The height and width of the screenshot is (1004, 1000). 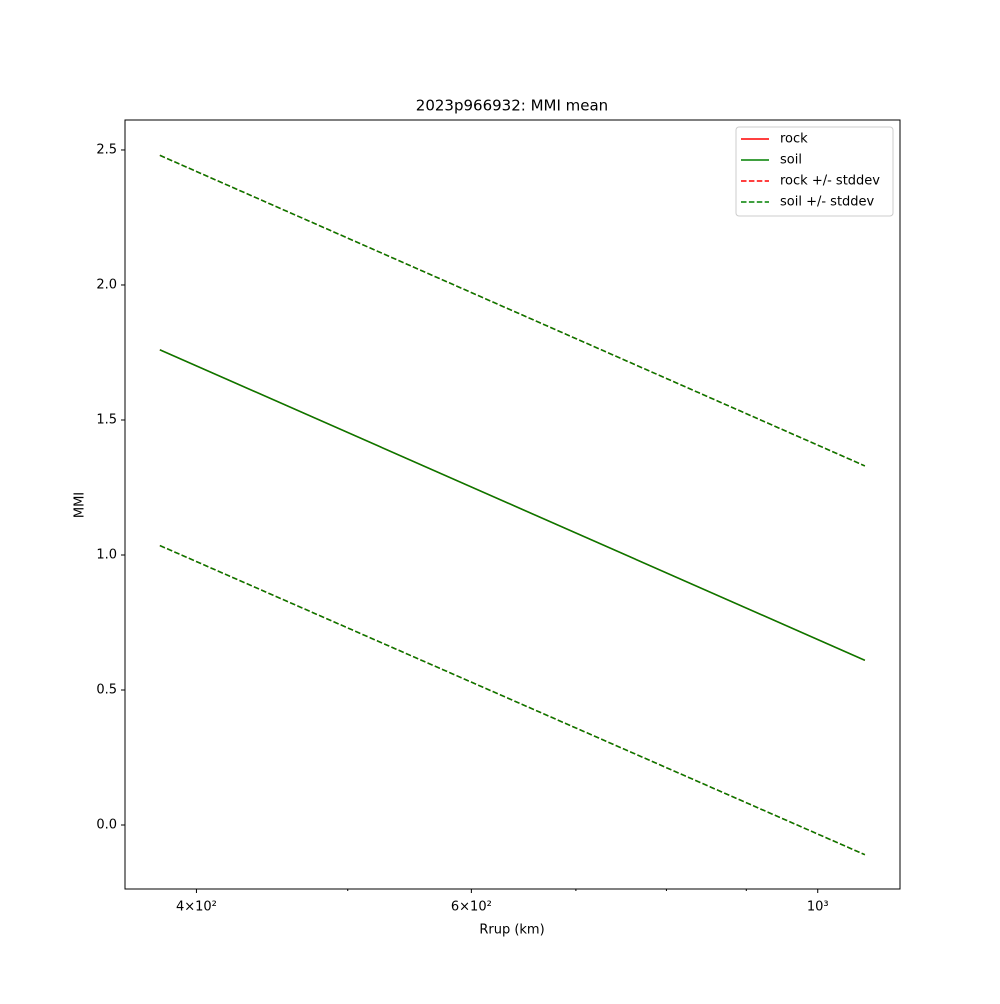 What do you see at coordinates (511, 930) in the screenshot?
I see `x-axis-label: Rrup (km)` at bounding box center [511, 930].